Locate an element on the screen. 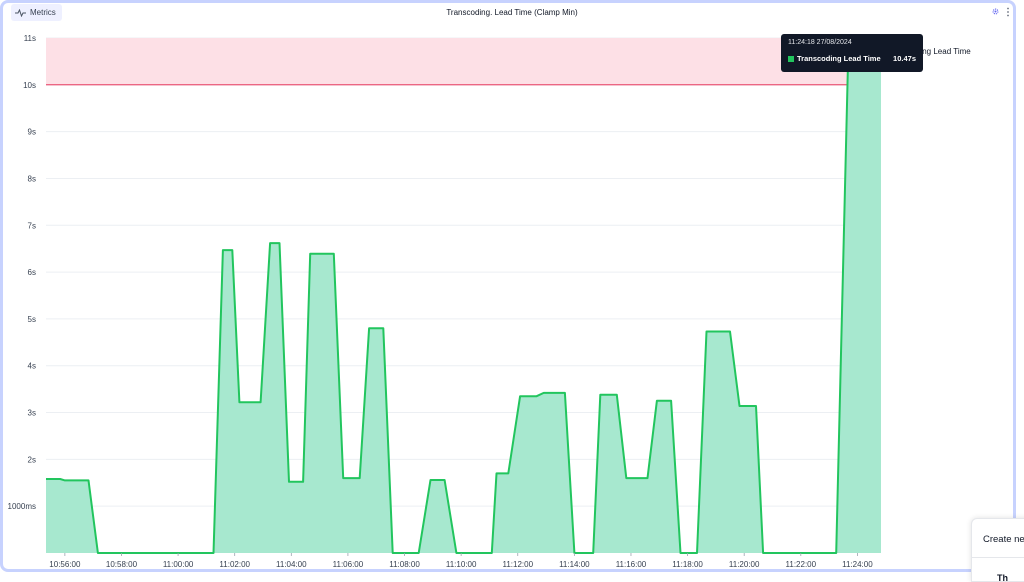  threshold-band is located at coordinates (463, 61).